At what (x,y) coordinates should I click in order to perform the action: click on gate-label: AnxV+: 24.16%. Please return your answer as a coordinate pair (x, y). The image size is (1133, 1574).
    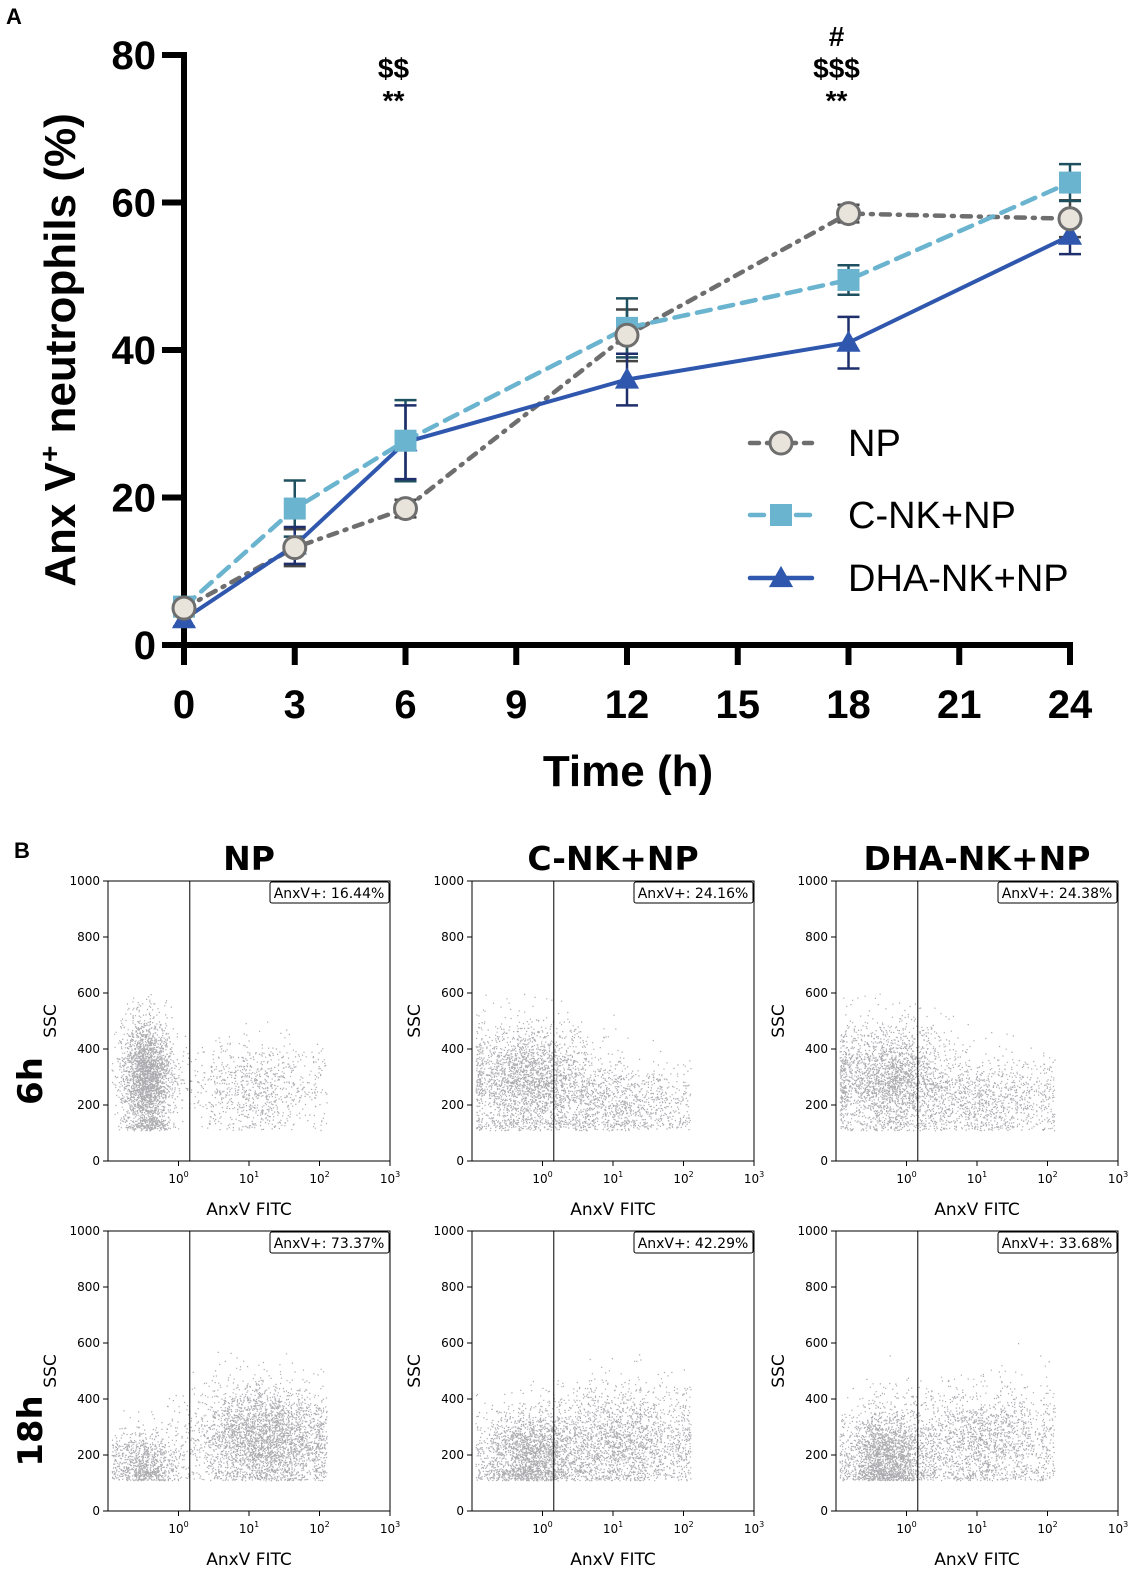
    Looking at the image, I should click on (693, 894).